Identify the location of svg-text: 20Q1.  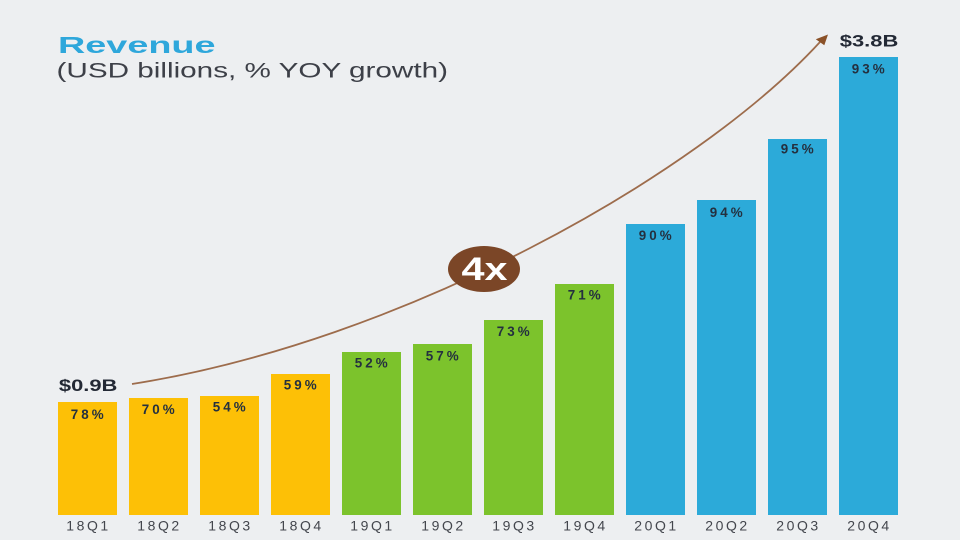
(655, 525).